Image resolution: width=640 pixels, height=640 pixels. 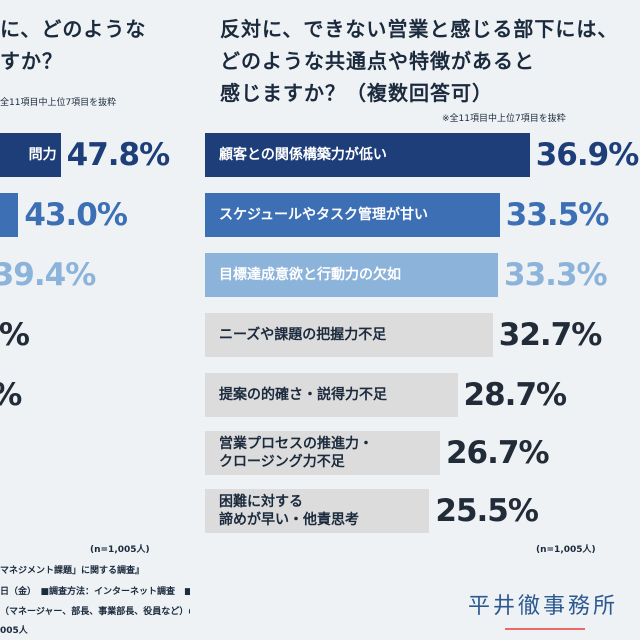 I want to click on right-bar-label-7: 困難に対する 諦めが早い・他責思考, so click(x=289, y=511).